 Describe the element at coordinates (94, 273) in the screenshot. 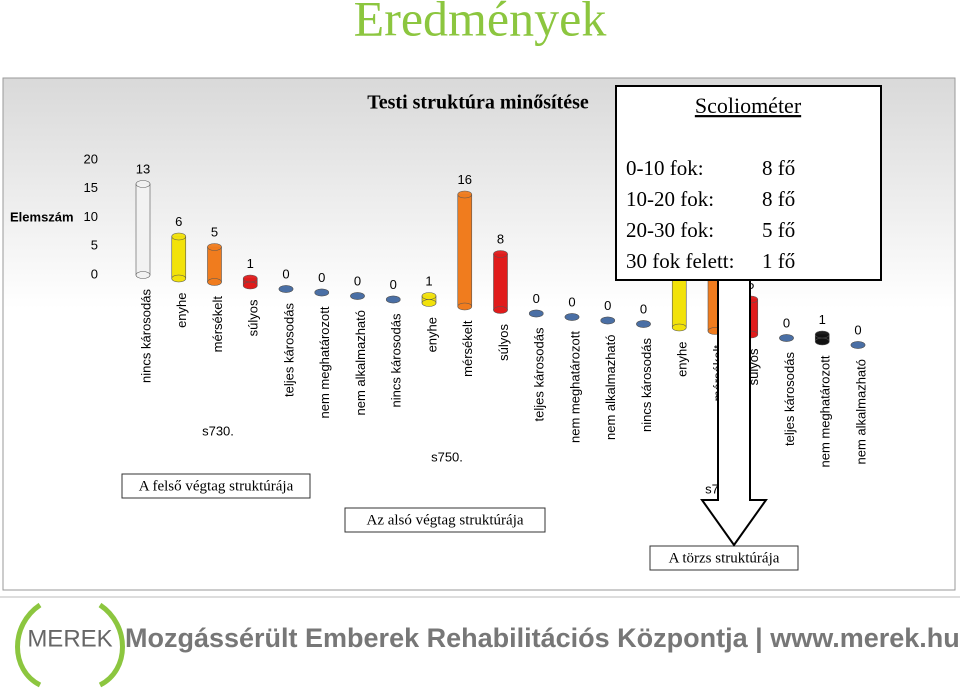

I see `y-tick-label: 0` at that location.